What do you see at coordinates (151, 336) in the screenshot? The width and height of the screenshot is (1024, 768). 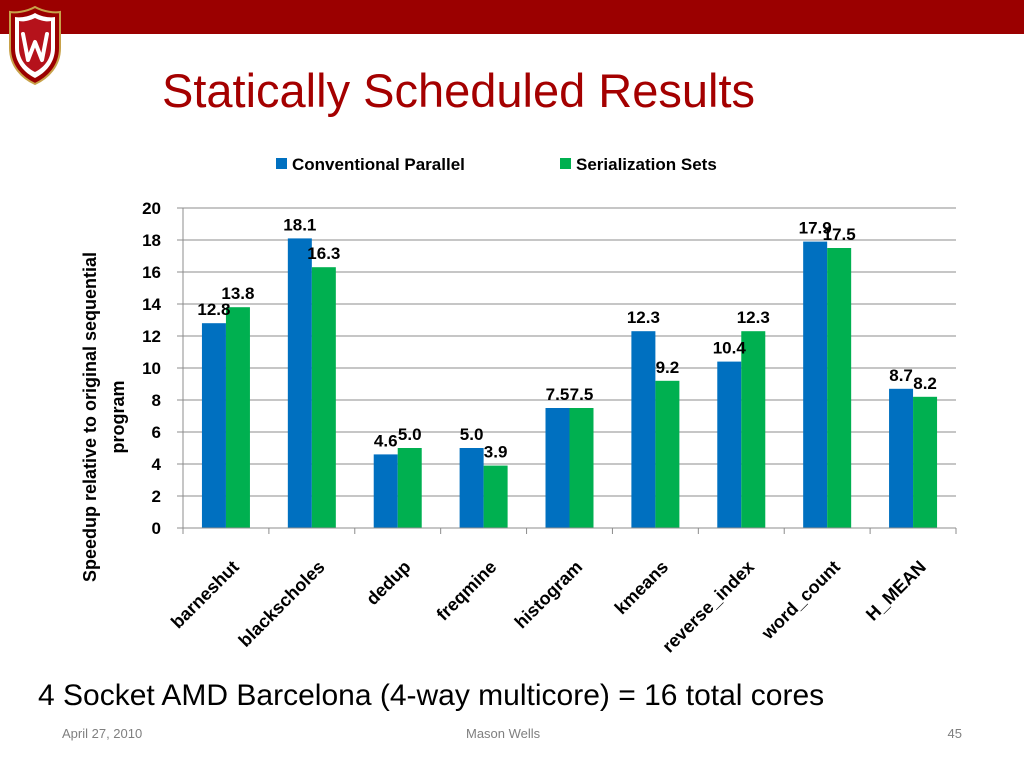 I see `y-tick-label: 12` at bounding box center [151, 336].